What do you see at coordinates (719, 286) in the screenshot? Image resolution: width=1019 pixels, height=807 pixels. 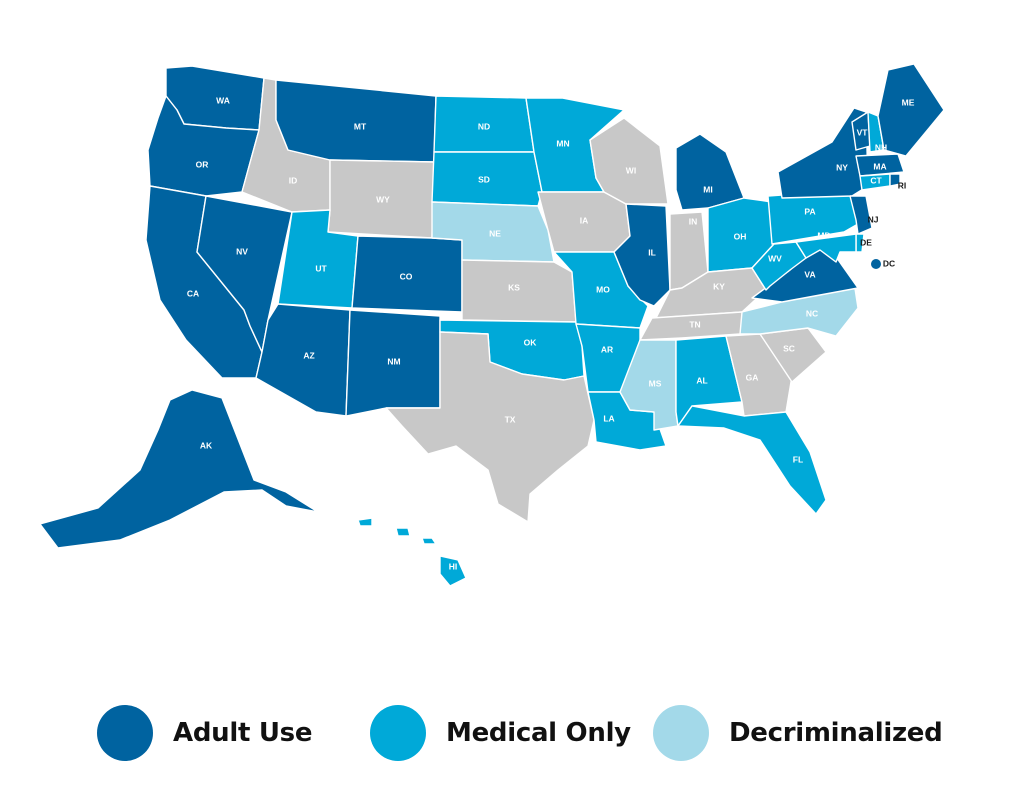 I see `state-label-ky: KY` at bounding box center [719, 286].